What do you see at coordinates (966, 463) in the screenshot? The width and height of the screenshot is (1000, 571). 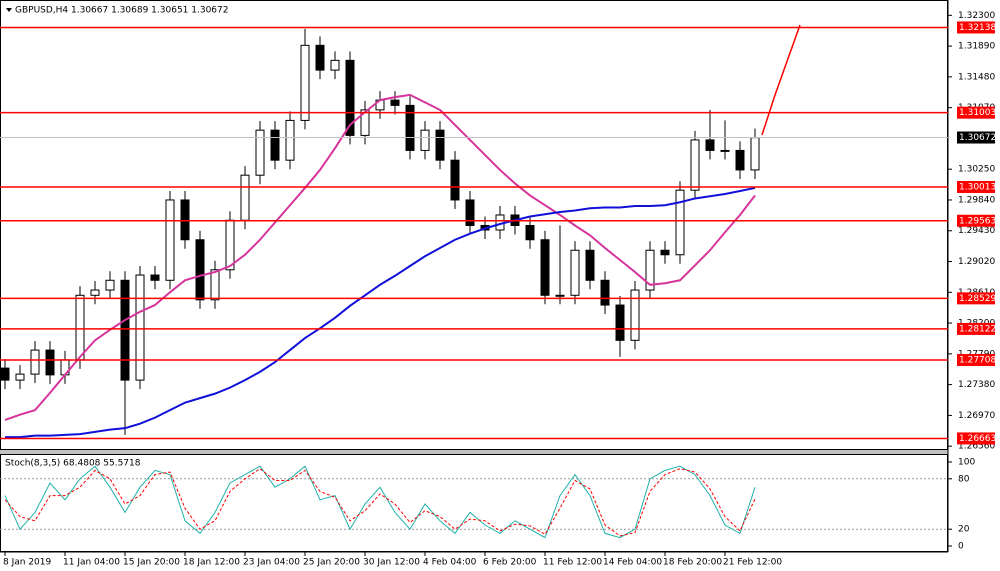 I see `y-tick-label: 100` at bounding box center [966, 463].